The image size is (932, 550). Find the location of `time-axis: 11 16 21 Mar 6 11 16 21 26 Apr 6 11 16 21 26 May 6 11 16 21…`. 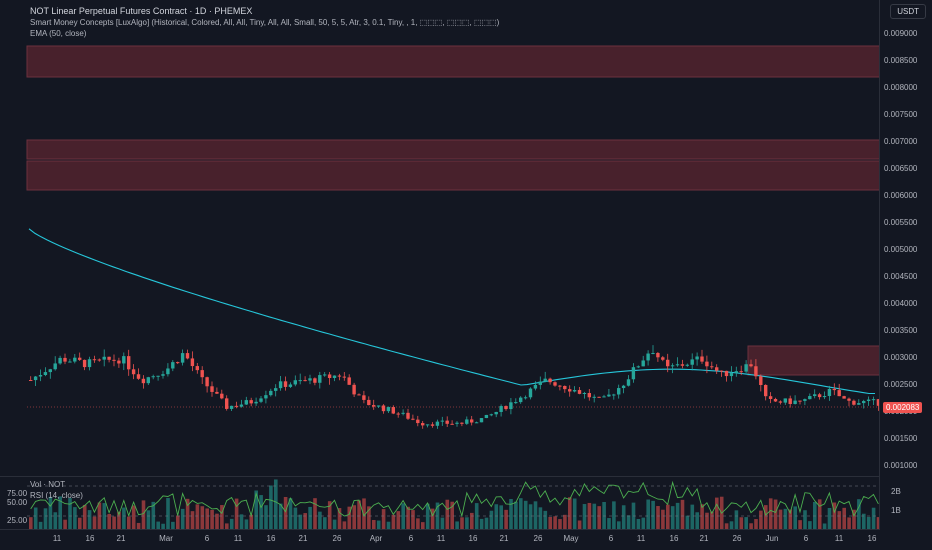

time-axis: 11 16 21 Mar 6 11 16 21 26 Apr 6 11 16 21 26 May 6 11 16 21… is located at coordinates (440, 539).